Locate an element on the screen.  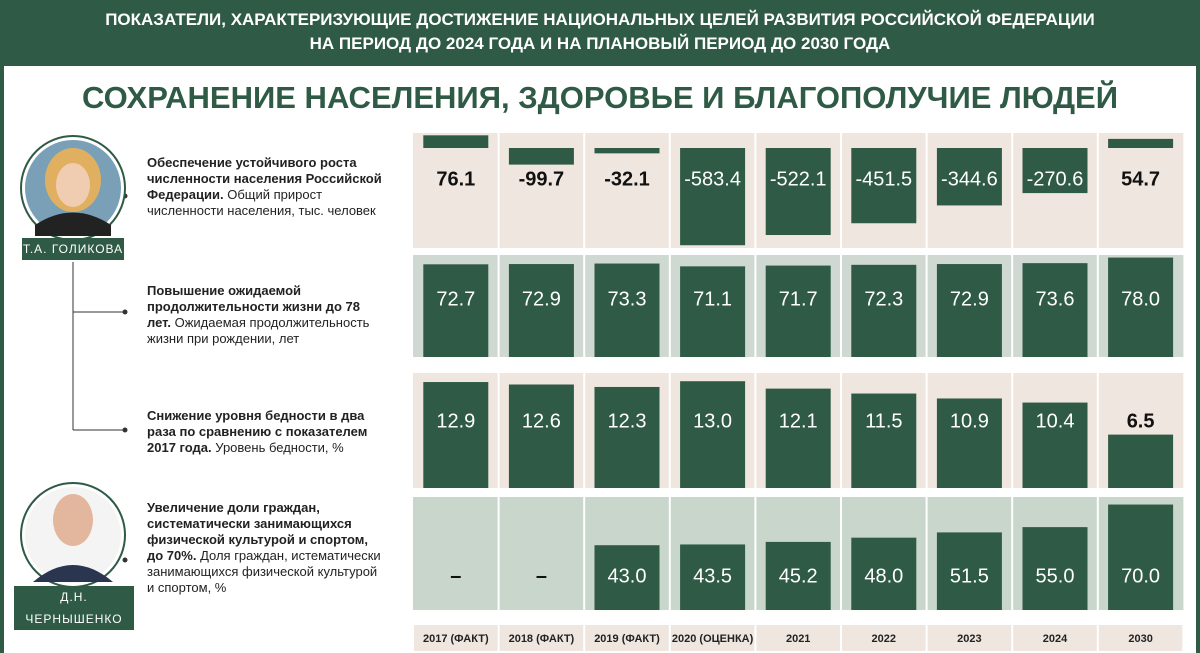
value-label: 72.7 is located at coordinates (455, 299).